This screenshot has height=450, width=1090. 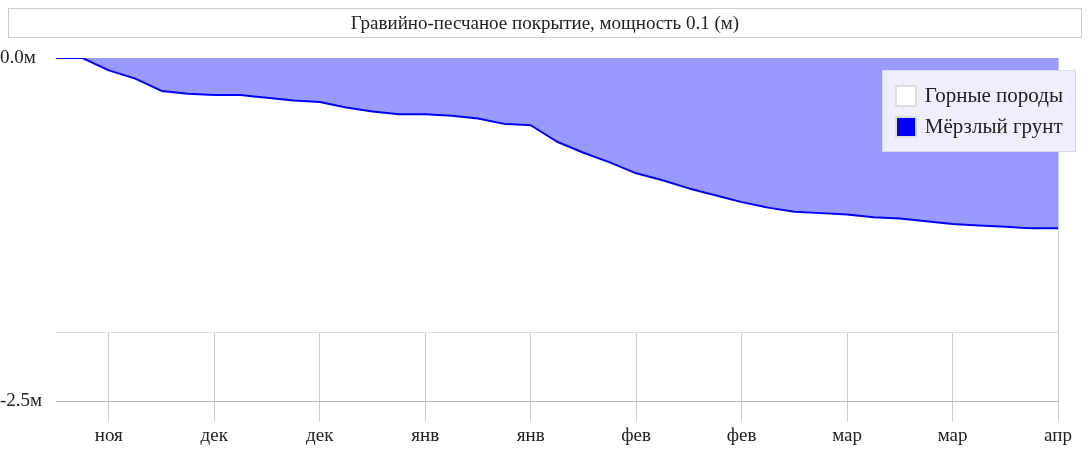 What do you see at coordinates (993, 95) in the screenshot?
I see `legend-label: Горные породы` at bounding box center [993, 95].